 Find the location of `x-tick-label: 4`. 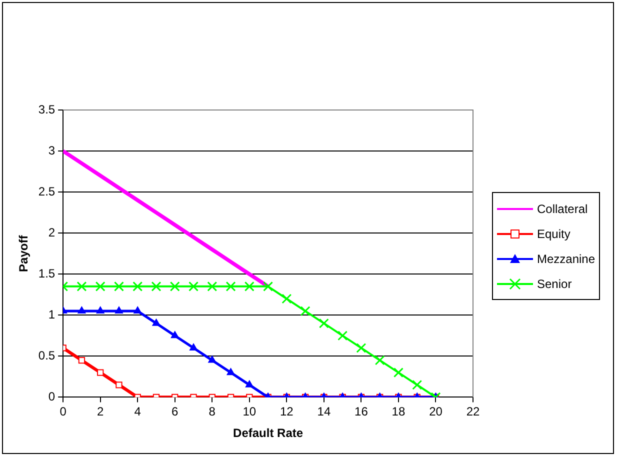

x-tick-label: 4 is located at coordinates (138, 411).